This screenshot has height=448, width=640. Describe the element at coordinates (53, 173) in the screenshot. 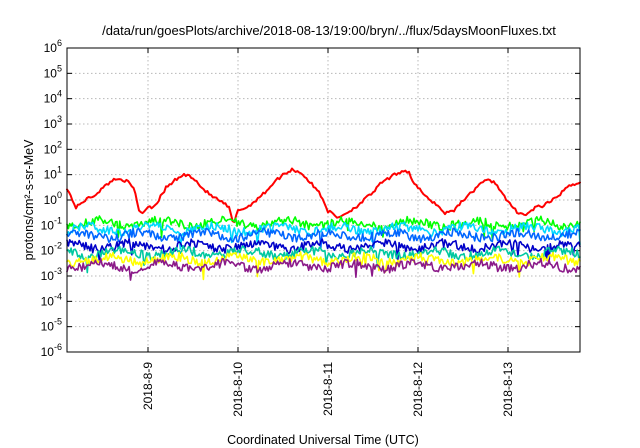

I see `y-tick-label: 10¹` at that location.